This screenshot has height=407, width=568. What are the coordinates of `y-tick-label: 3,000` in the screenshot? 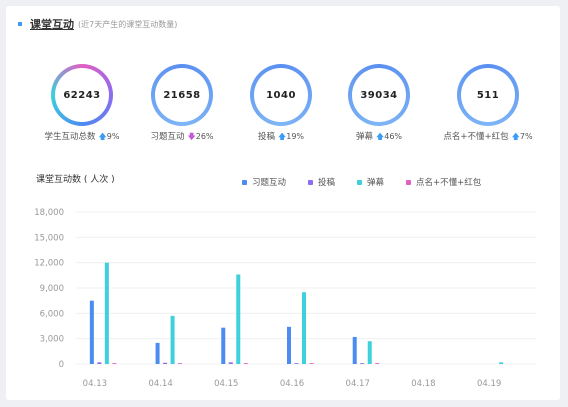 It's located at (52, 340).